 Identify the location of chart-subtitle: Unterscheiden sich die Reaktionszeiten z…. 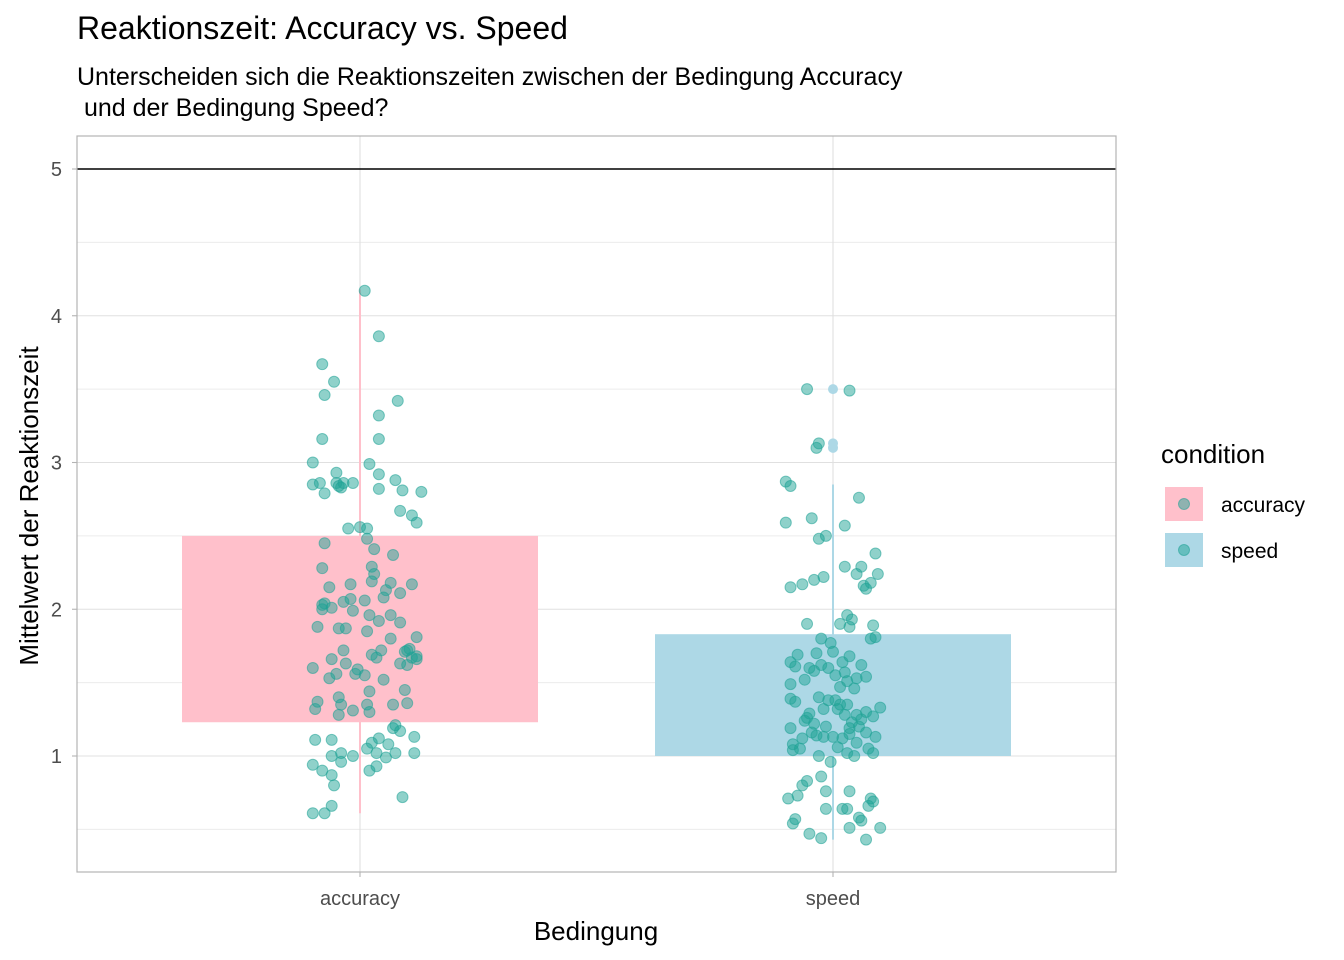
(490, 92).